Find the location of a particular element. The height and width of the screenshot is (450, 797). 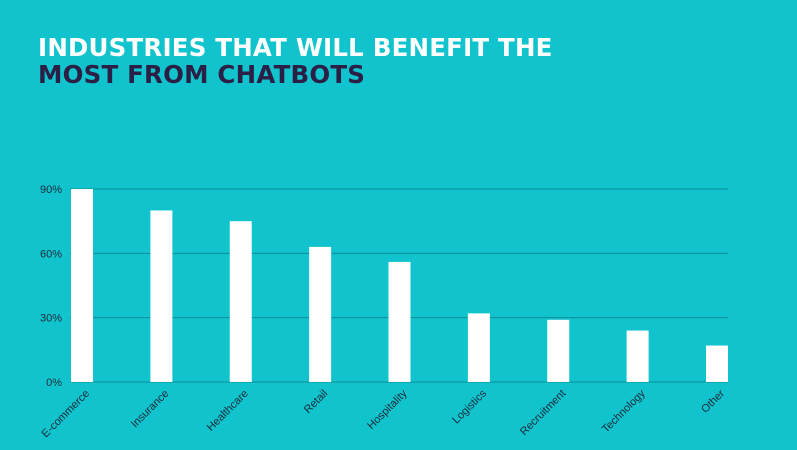

x-tick-label: Retail is located at coordinates (316, 402).